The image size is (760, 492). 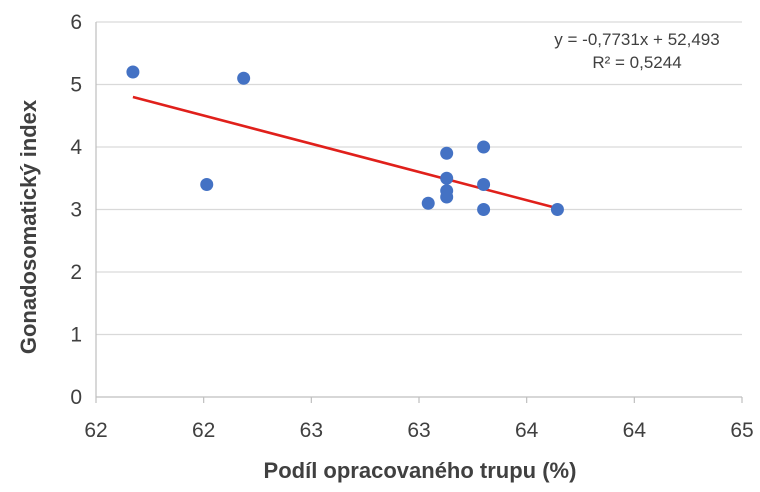 What do you see at coordinates (76, 397) in the screenshot?
I see `y-tick-label: 0` at bounding box center [76, 397].